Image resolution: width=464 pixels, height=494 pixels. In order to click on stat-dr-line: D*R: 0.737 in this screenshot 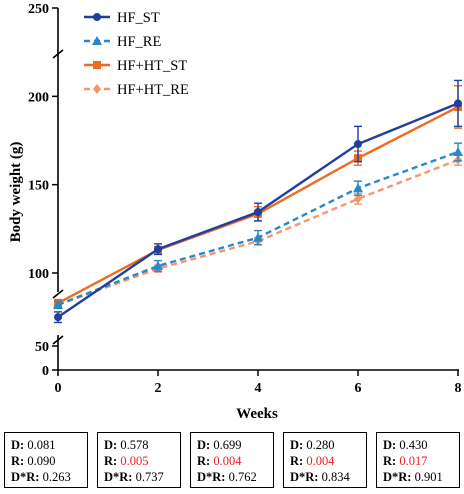, I will do `click(142, 477)`.